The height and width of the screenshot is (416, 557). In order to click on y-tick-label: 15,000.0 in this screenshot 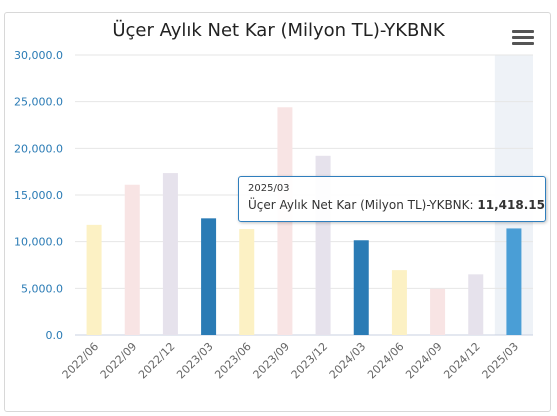, I will do `click(38, 195)`.